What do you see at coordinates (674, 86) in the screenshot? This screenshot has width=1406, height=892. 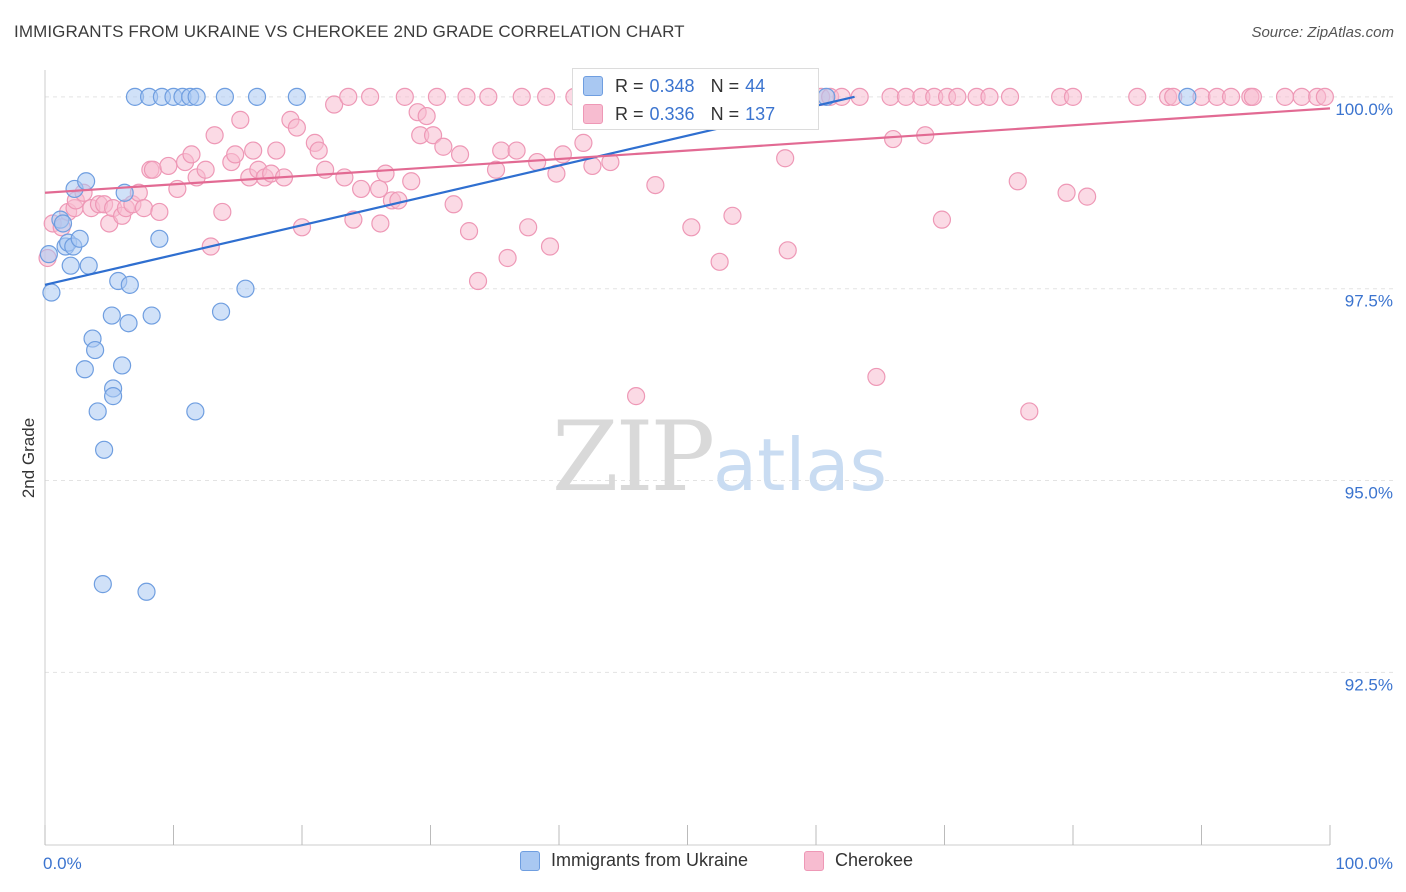 I see `legend-row-ukraine: R = 0.348 N = 44` at bounding box center [674, 86].